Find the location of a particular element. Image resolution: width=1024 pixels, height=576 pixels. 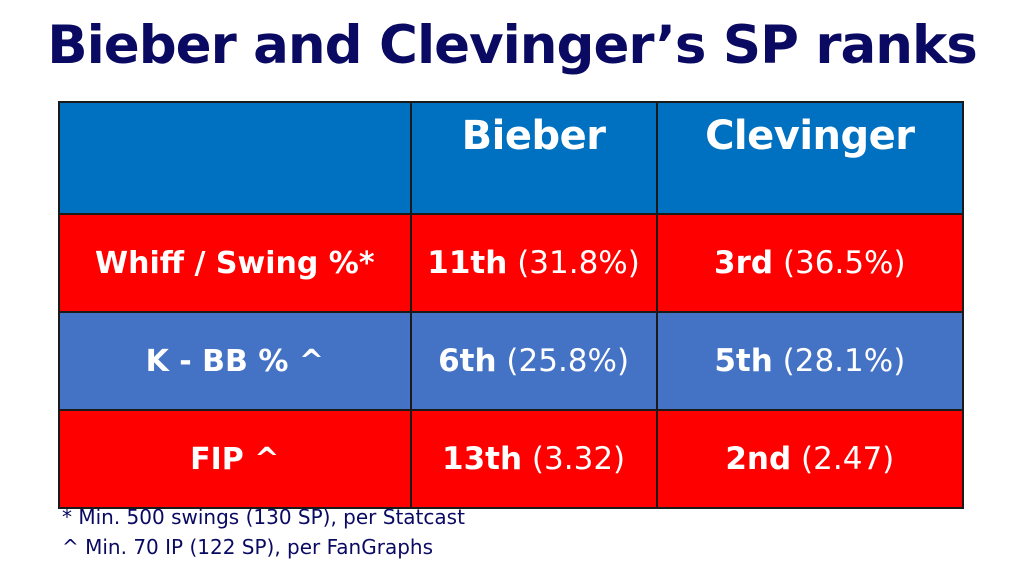

metric-label: K - BB % ^ is located at coordinates (235, 361).